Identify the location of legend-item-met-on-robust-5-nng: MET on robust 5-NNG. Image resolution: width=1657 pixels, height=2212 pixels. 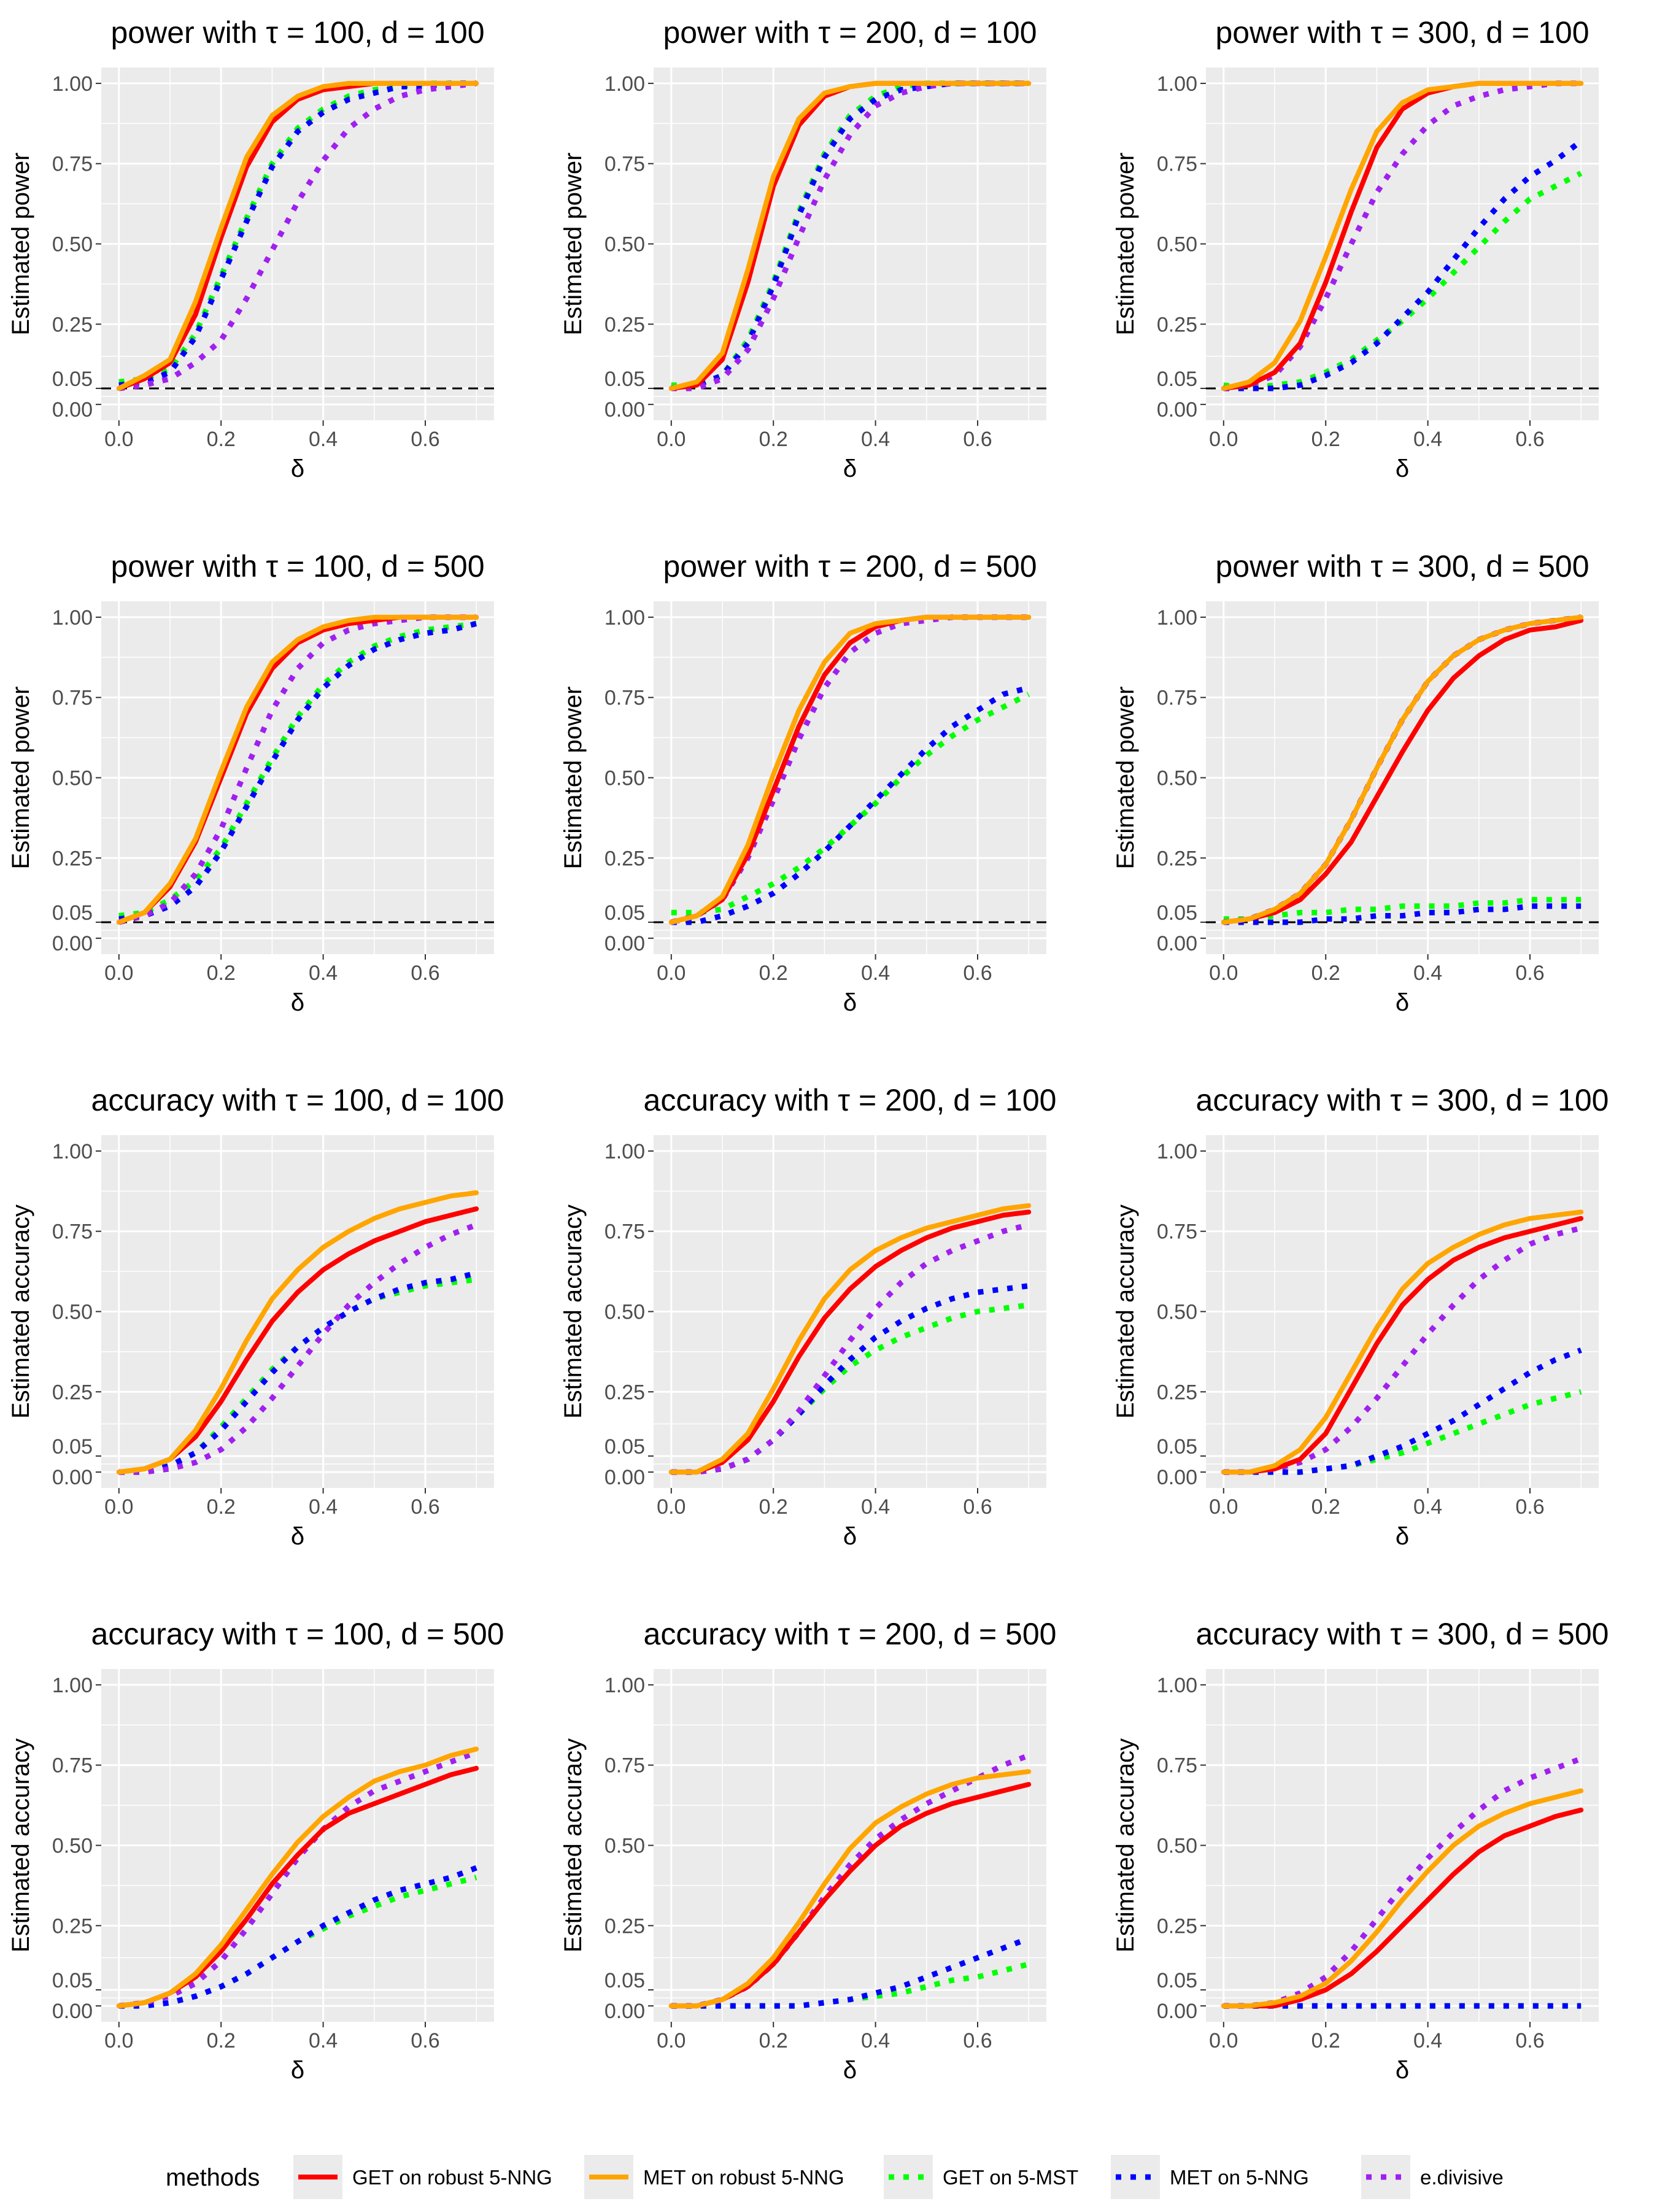
(714, 2177).